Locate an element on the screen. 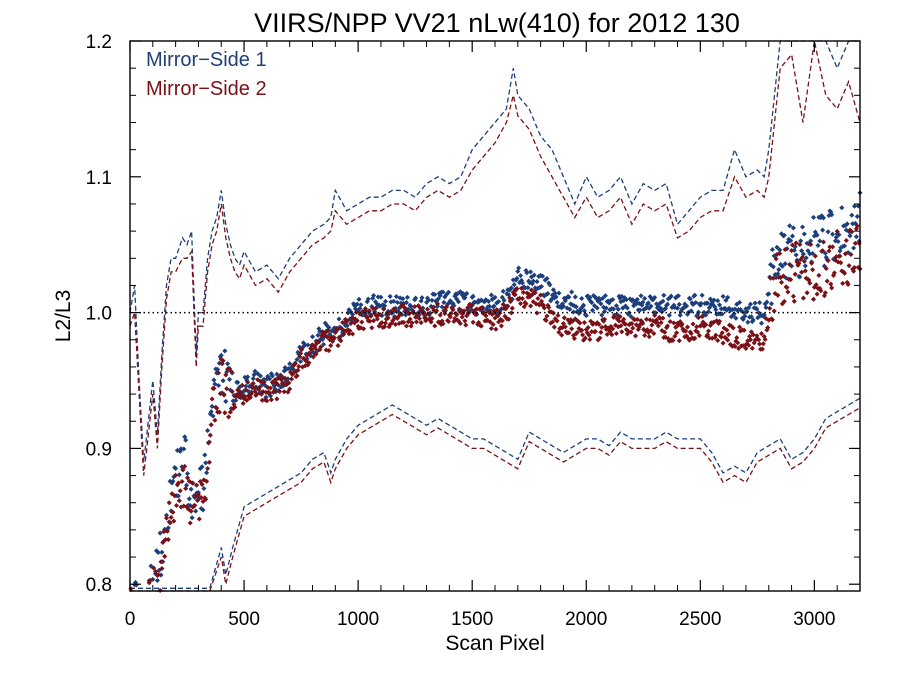 The width and height of the screenshot is (900, 675). y-tick-label: 0.8 is located at coordinates (99, 585).